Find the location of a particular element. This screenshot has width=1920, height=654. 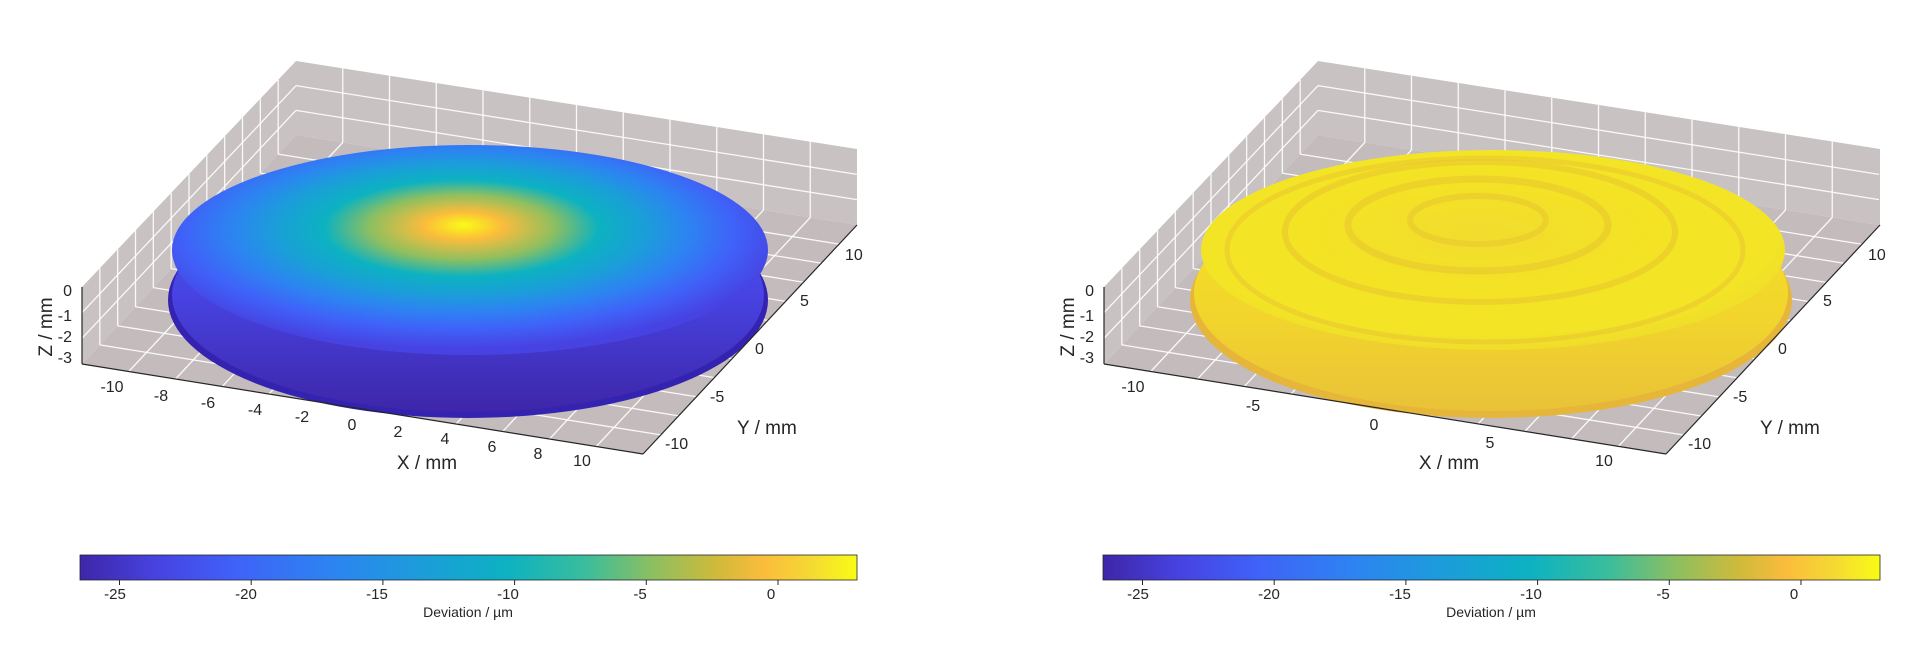

right-y-tick: -5 is located at coordinates (1740, 397).